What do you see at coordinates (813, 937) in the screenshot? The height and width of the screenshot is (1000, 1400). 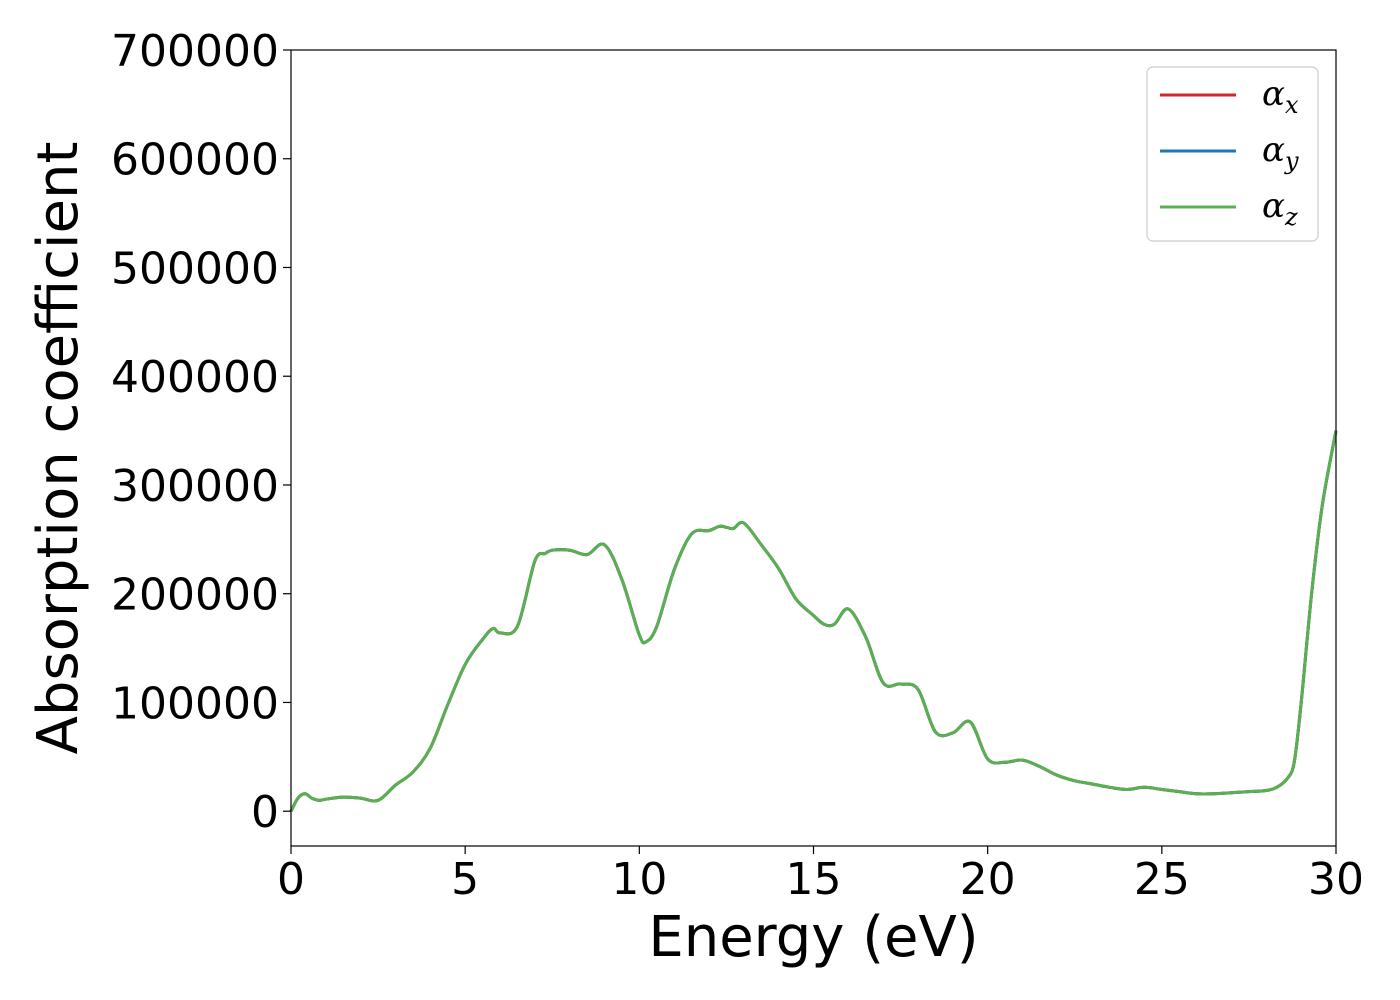 I see `x-axis-title: Energy (eV)` at bounding box center [813, 937].